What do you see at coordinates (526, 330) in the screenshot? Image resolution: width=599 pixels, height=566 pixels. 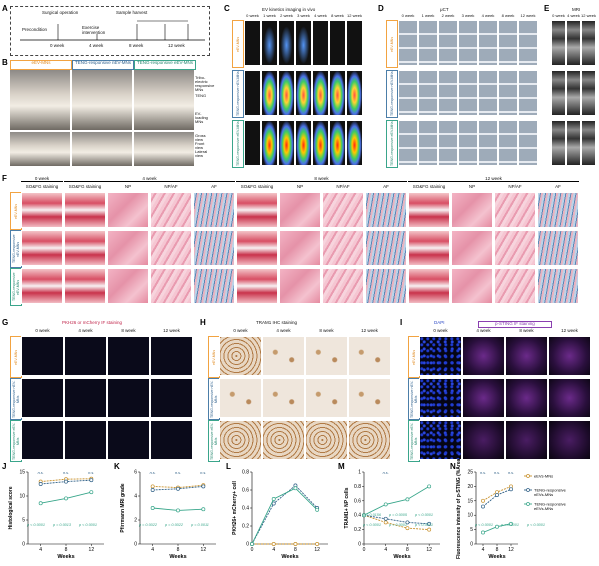 I see `panelI-col-2: 8 week` at bounding box center [526, 330].